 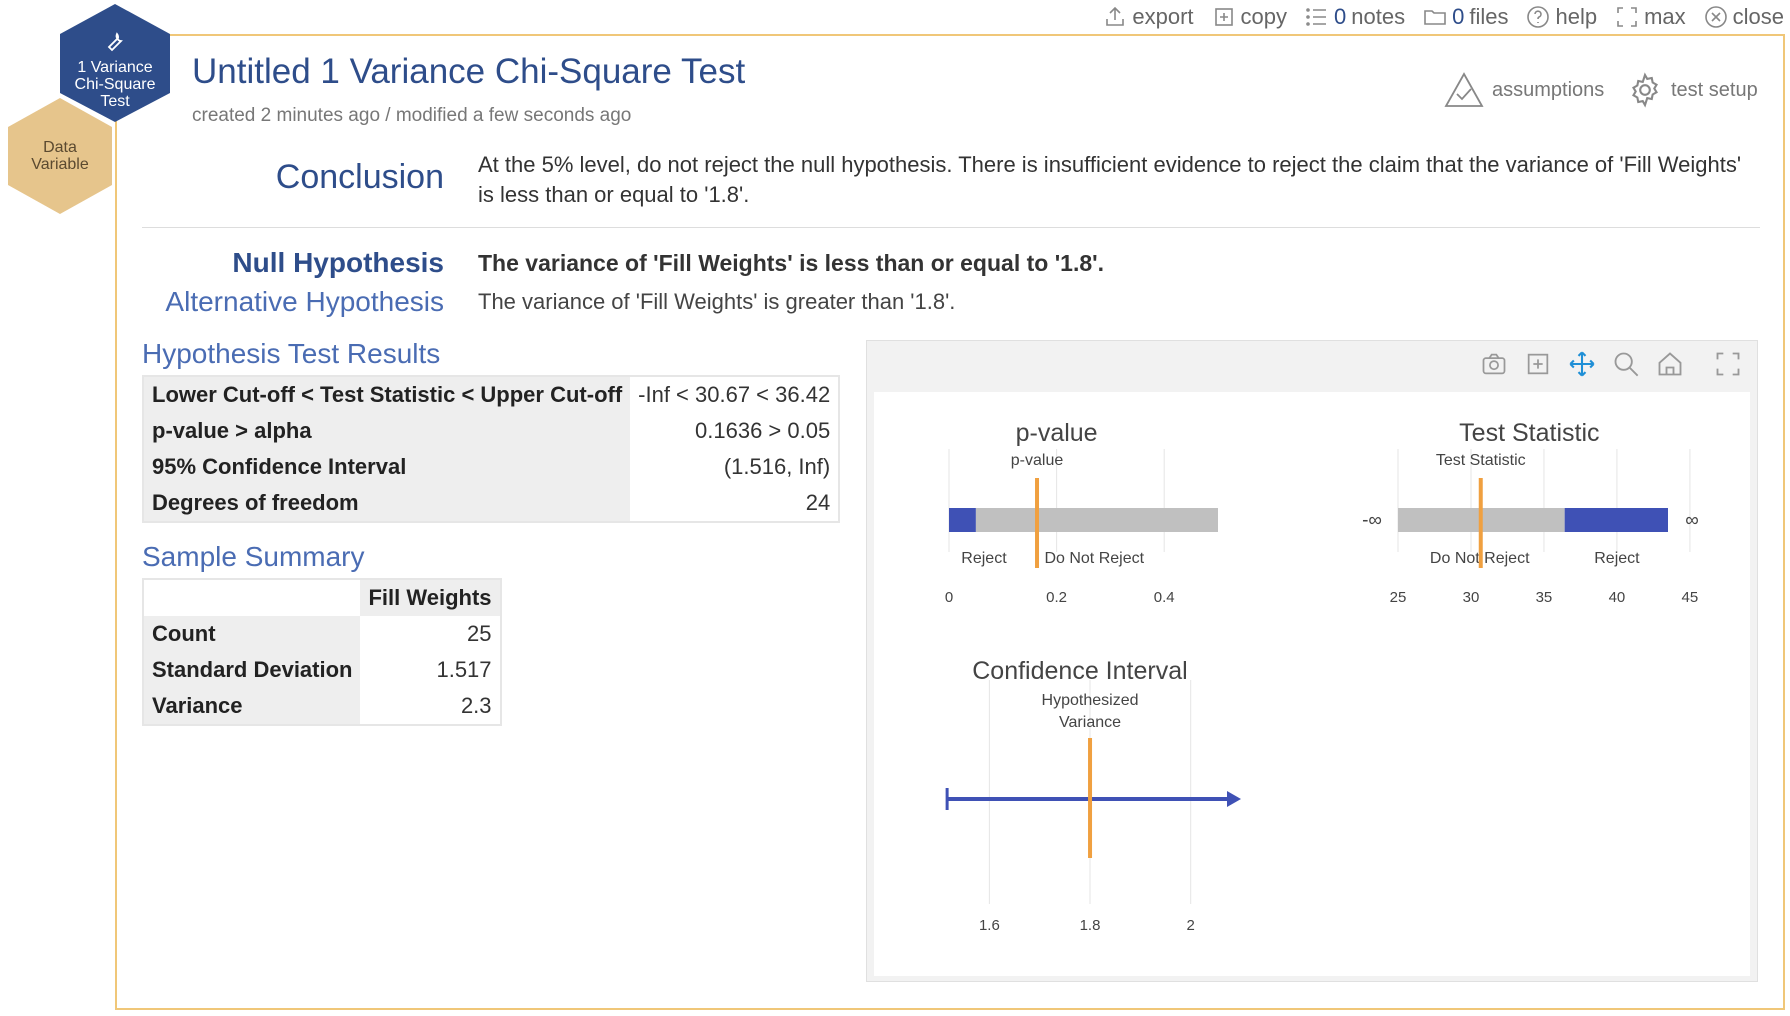 What do you see at coordinates (1094, 558) in the screenshot?
I see `region-label: Do Not Reject` at bounding box center [1094, 558].